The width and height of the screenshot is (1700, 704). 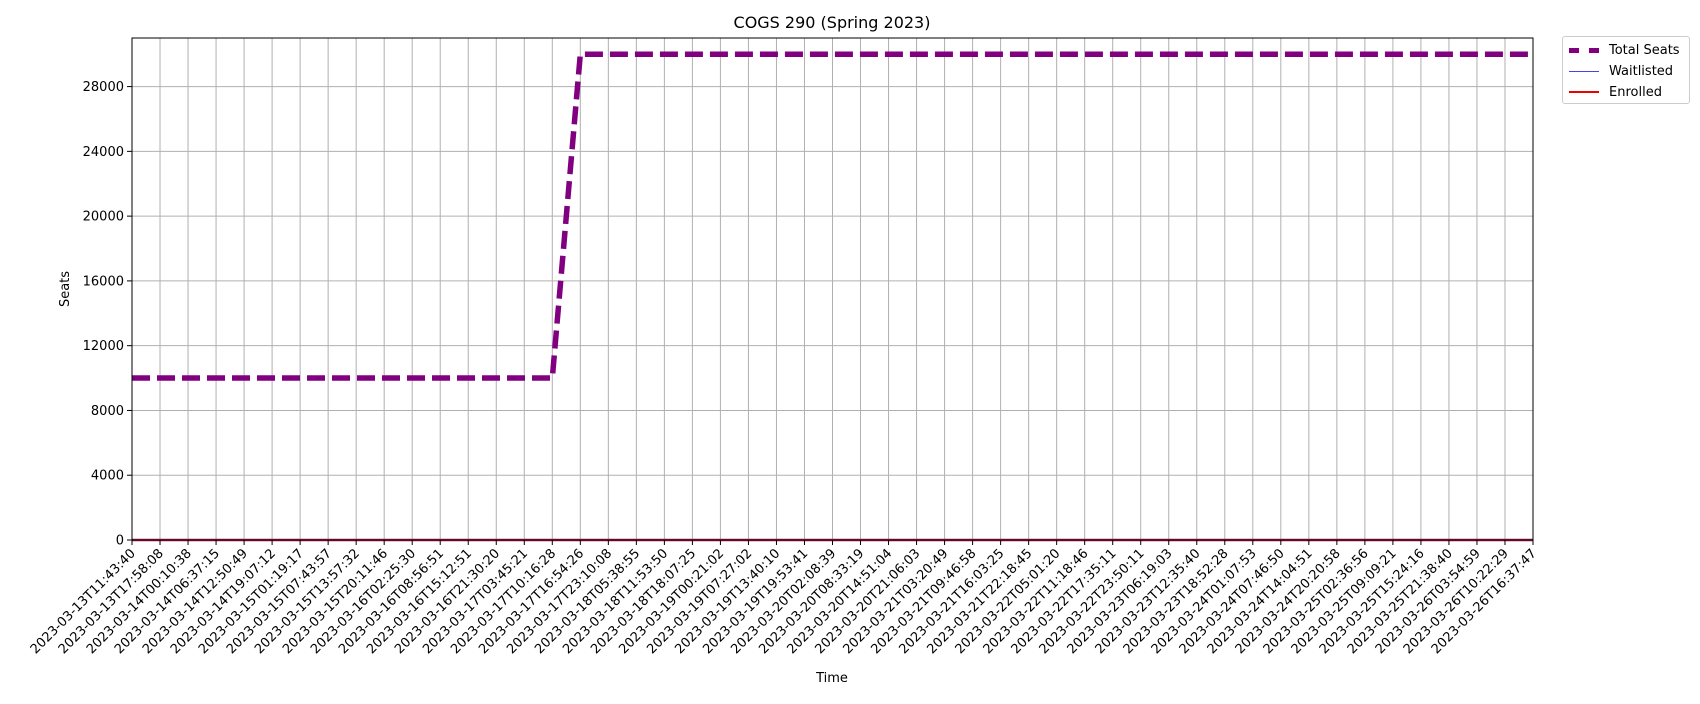 I want to click on y-axis-label: Seats, so click(x=65, y=289).